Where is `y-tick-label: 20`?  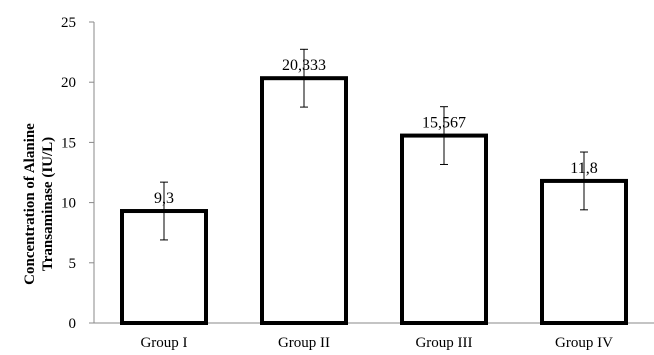
y-tick-label: 20 is located at coordinates (68, 83).